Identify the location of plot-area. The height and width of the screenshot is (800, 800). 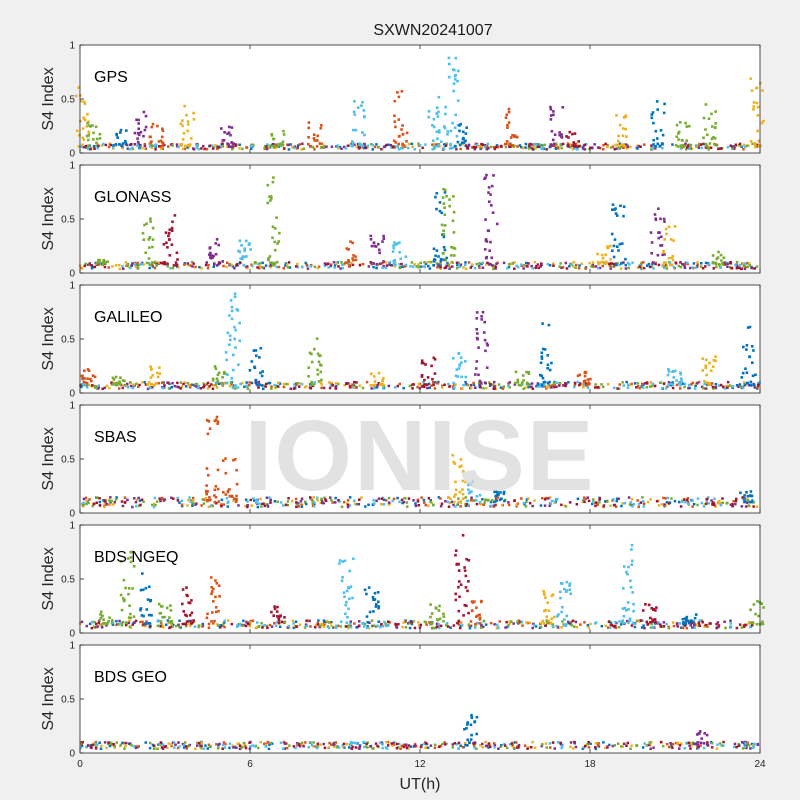
(420, 339).